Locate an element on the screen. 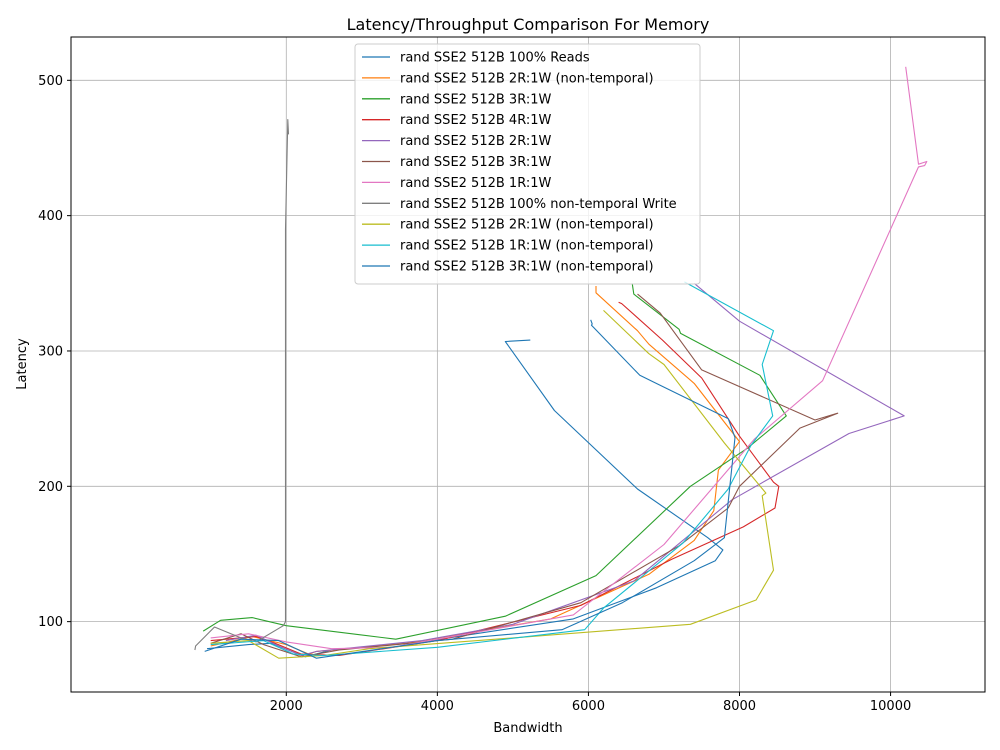  y-tick-label: 300 is located at coordinates (50, 351).